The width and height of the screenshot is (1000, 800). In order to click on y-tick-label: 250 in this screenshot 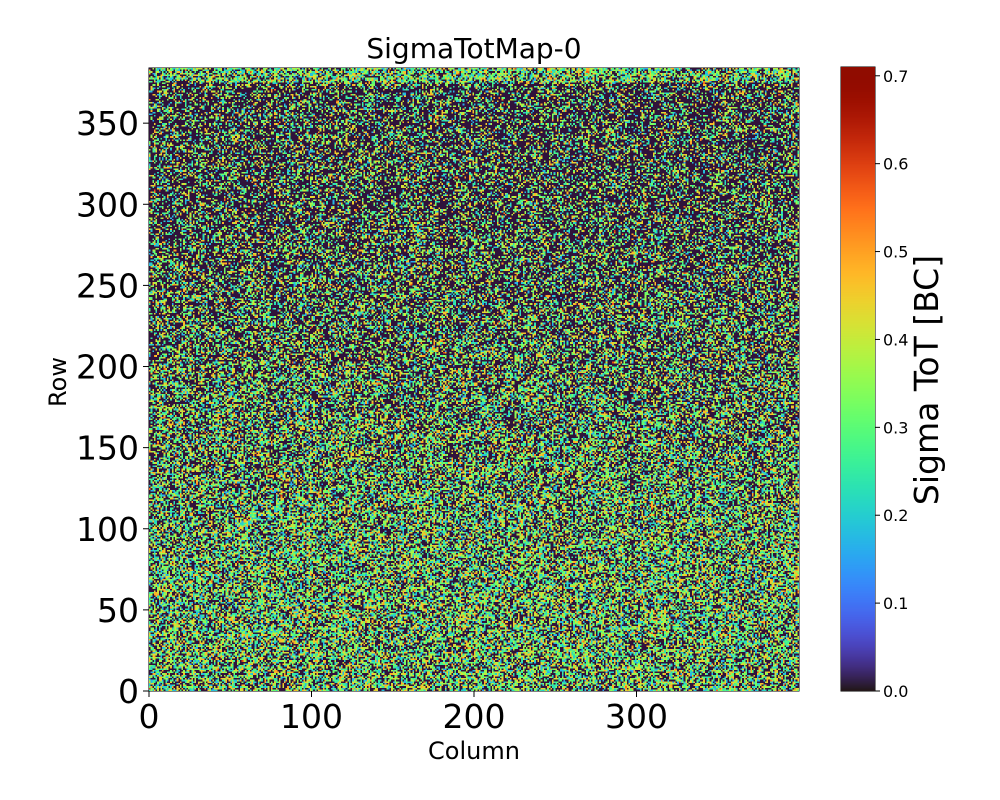, I will do `click(107, 285)`.